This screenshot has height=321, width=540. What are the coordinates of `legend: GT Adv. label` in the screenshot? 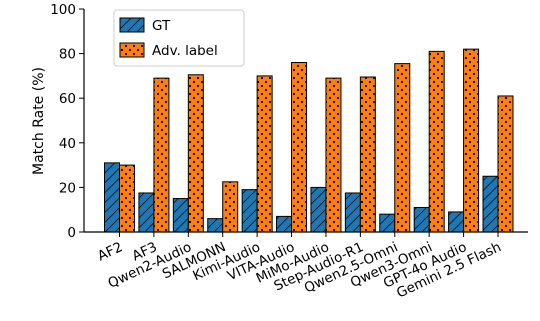 It's located at (179, 38).